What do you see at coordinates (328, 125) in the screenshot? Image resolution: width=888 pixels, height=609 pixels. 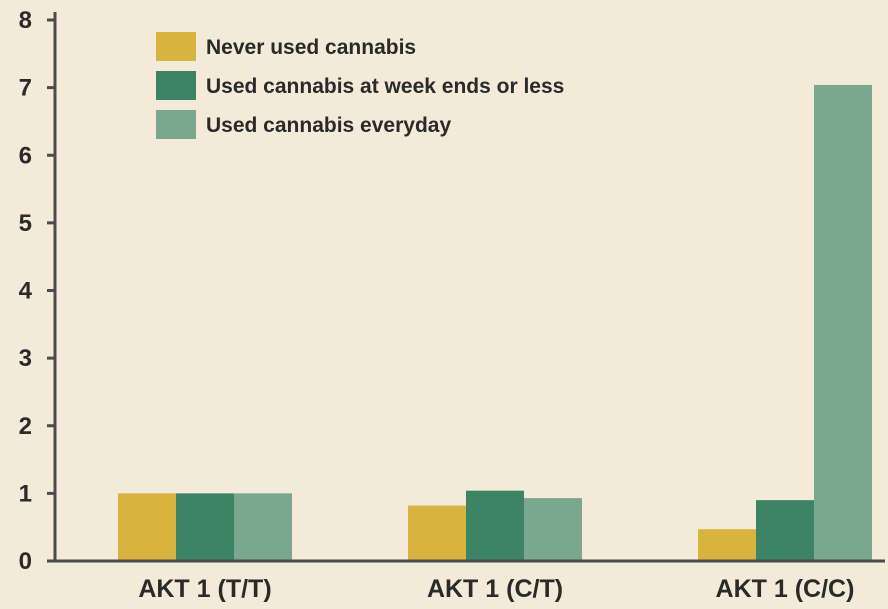 I see `legend-label-3: Used cannabis everyday` at bounding box center [328, 125].